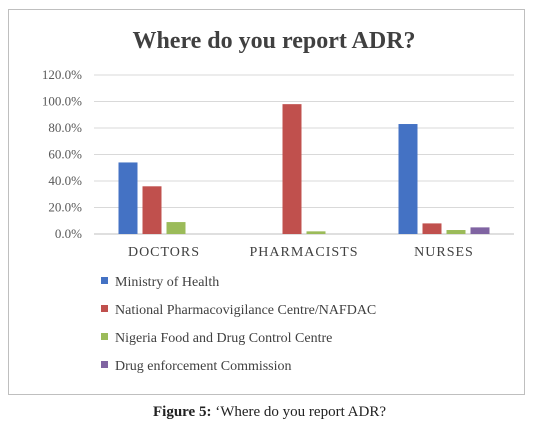 The width and height of the screenshot is (539, 435). I want to click on y-tick-label: 0.0%, so click(68, 233).